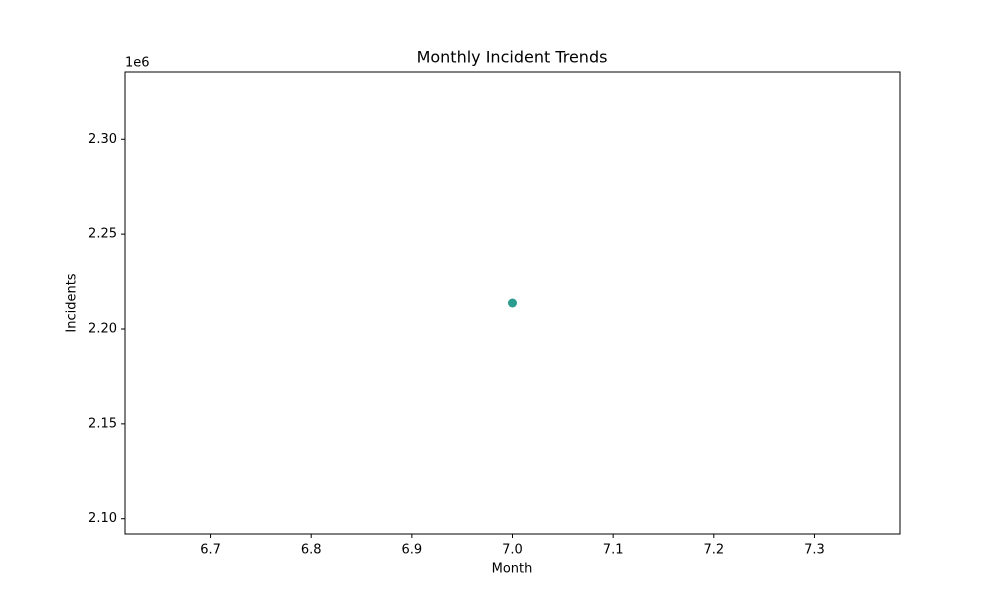 The width and height of the screenshot is (1000, 600). What do you see at coordinates (512, 303) in the screenshot?
I see `data-point` at bounding box center [512, 303].